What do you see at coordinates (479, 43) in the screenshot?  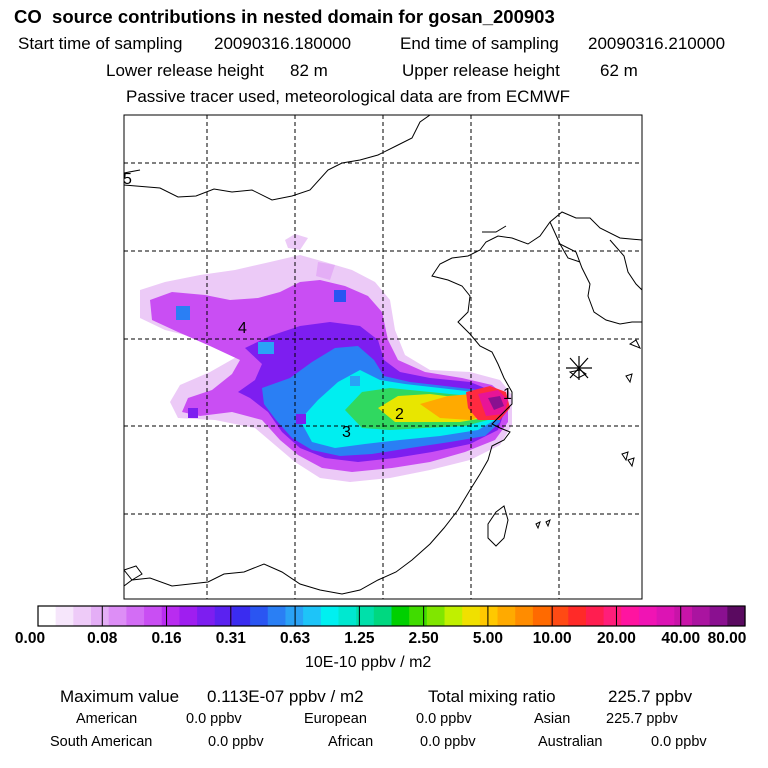 I see `end-time-label: End time of sampling` at bounding box center [479, 43].